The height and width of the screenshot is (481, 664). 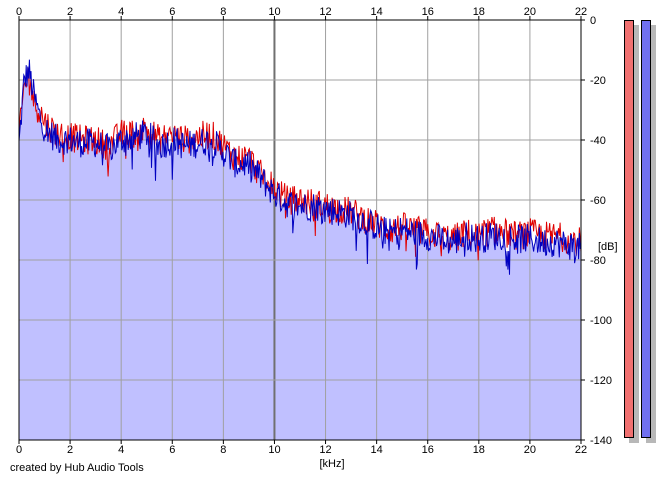 What do you see at coordinates (593, 21) in the screenshot?
I see `y-tick-label: 0` at bounding box center [593, 21].